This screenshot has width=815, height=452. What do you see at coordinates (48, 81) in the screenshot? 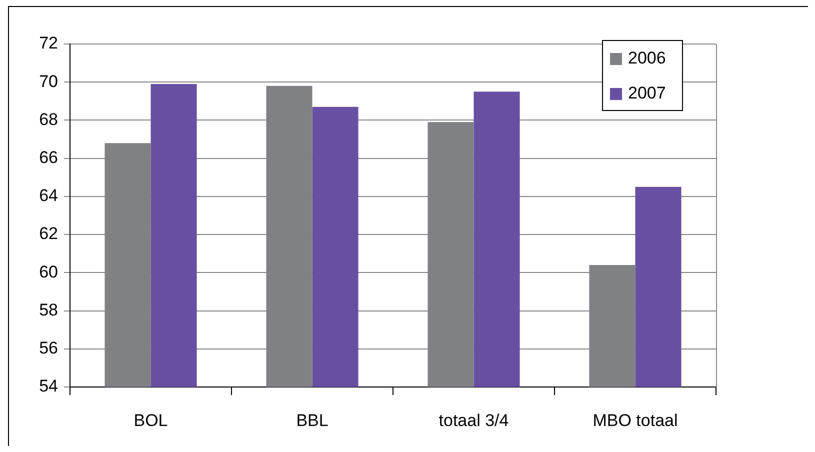
I see `y-tick-label: 70` at bounding box center [48, 81].